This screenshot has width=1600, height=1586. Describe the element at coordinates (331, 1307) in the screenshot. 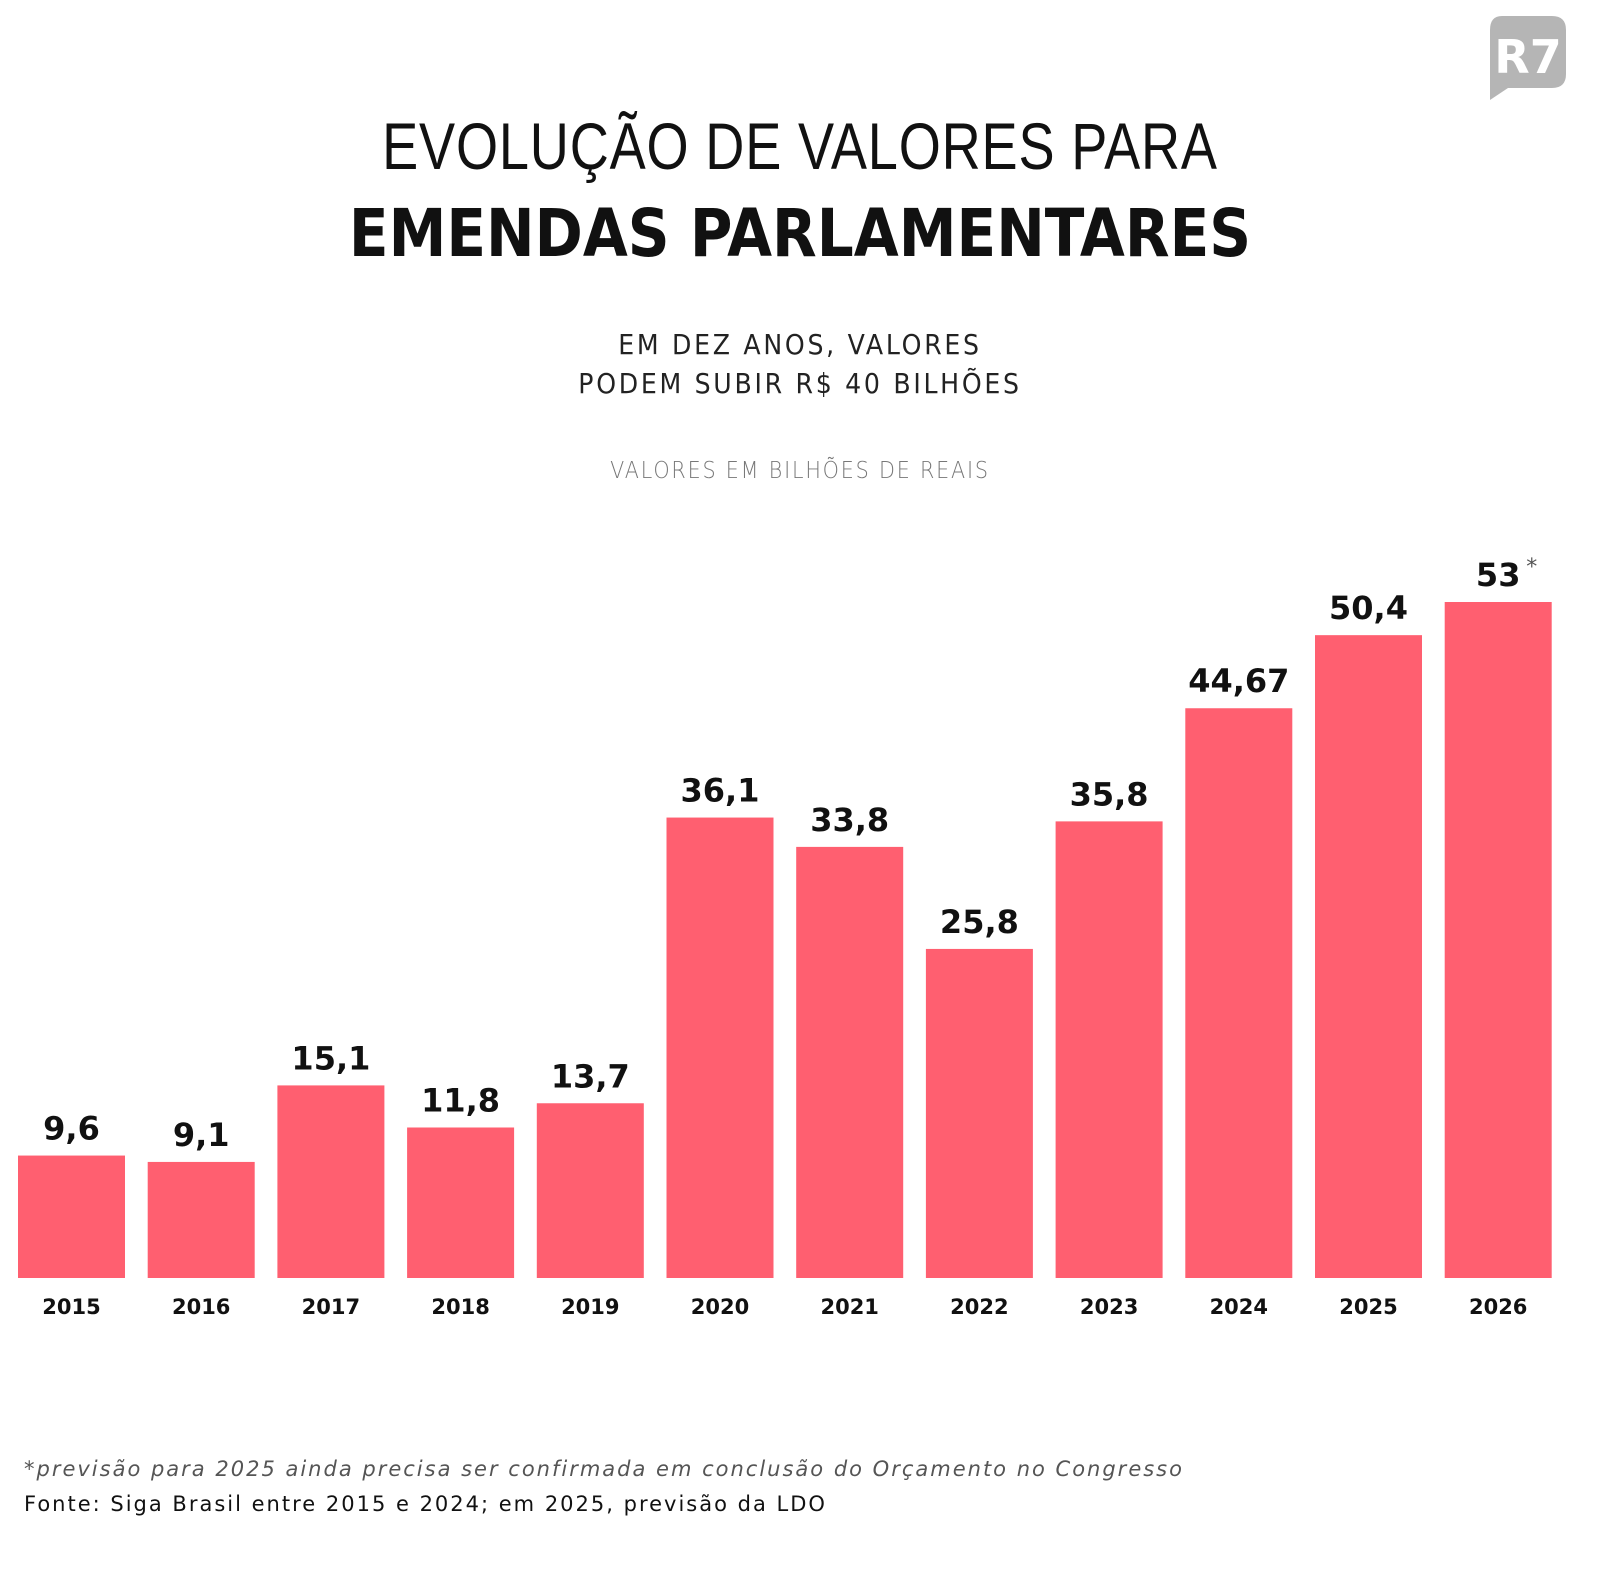

I see `x-tick-label-2017: 2017` at that location.